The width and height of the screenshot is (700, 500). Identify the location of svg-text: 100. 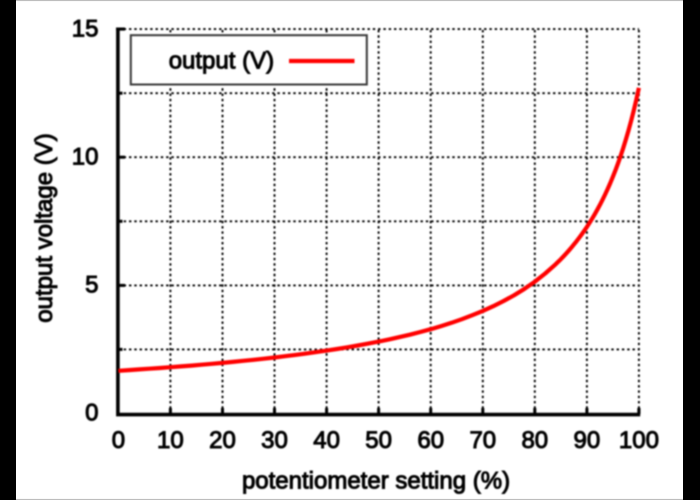
(639, 440).